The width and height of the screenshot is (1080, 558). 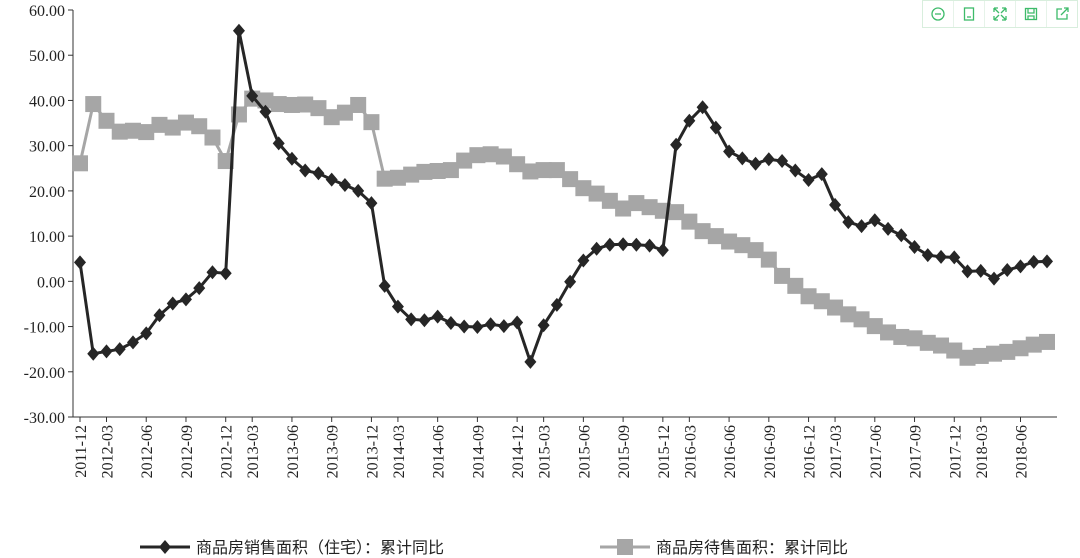 I want to click on x-tick-label: 2012-03, so click(x=107, y=451).